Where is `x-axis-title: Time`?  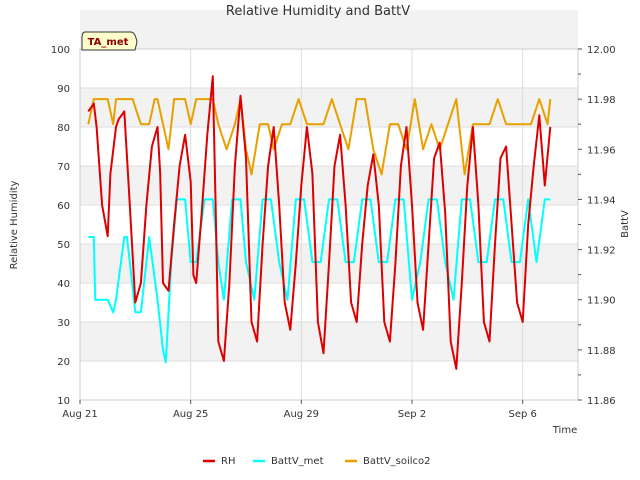
x-axis-title: Time is located at coordinates (564, 430).